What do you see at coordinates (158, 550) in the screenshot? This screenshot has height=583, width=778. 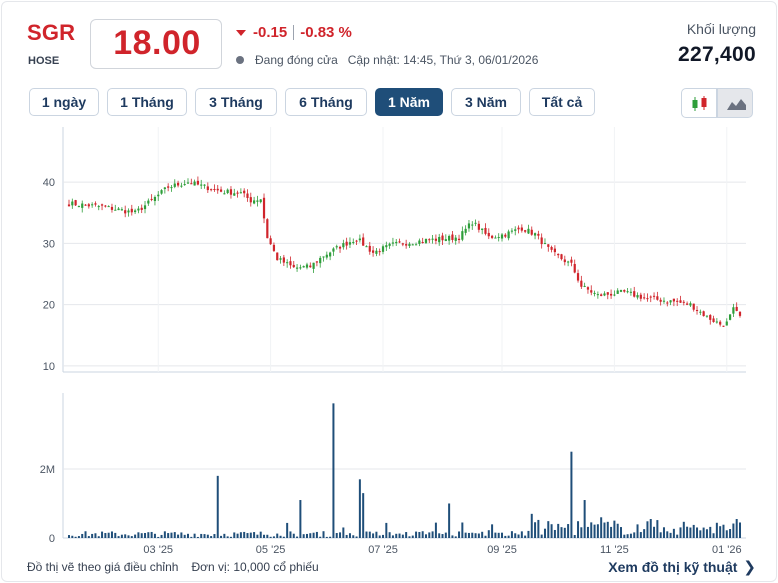 I see `x-tick-label: 03 '25` at bounding box center [158, 550].